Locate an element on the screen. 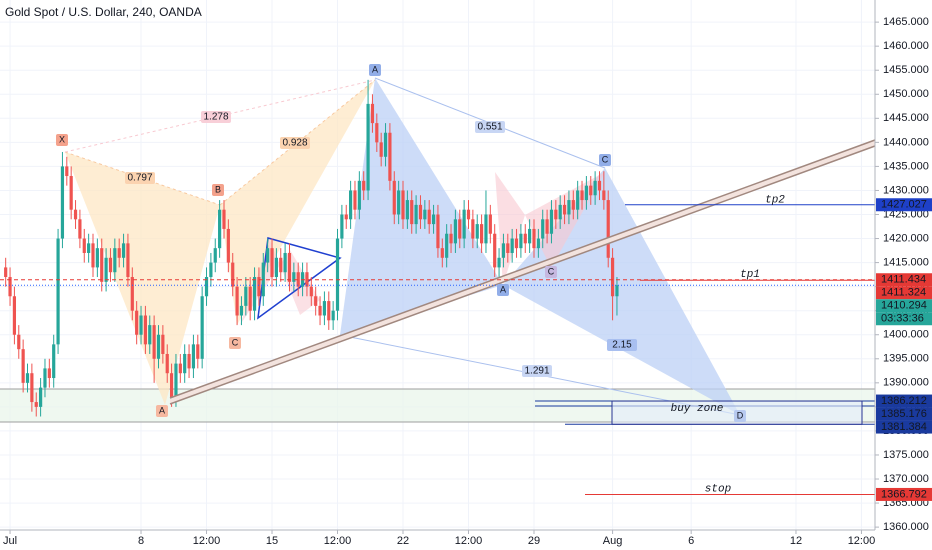  ratio-label: 0.797 is located at coordinates (139, 178).